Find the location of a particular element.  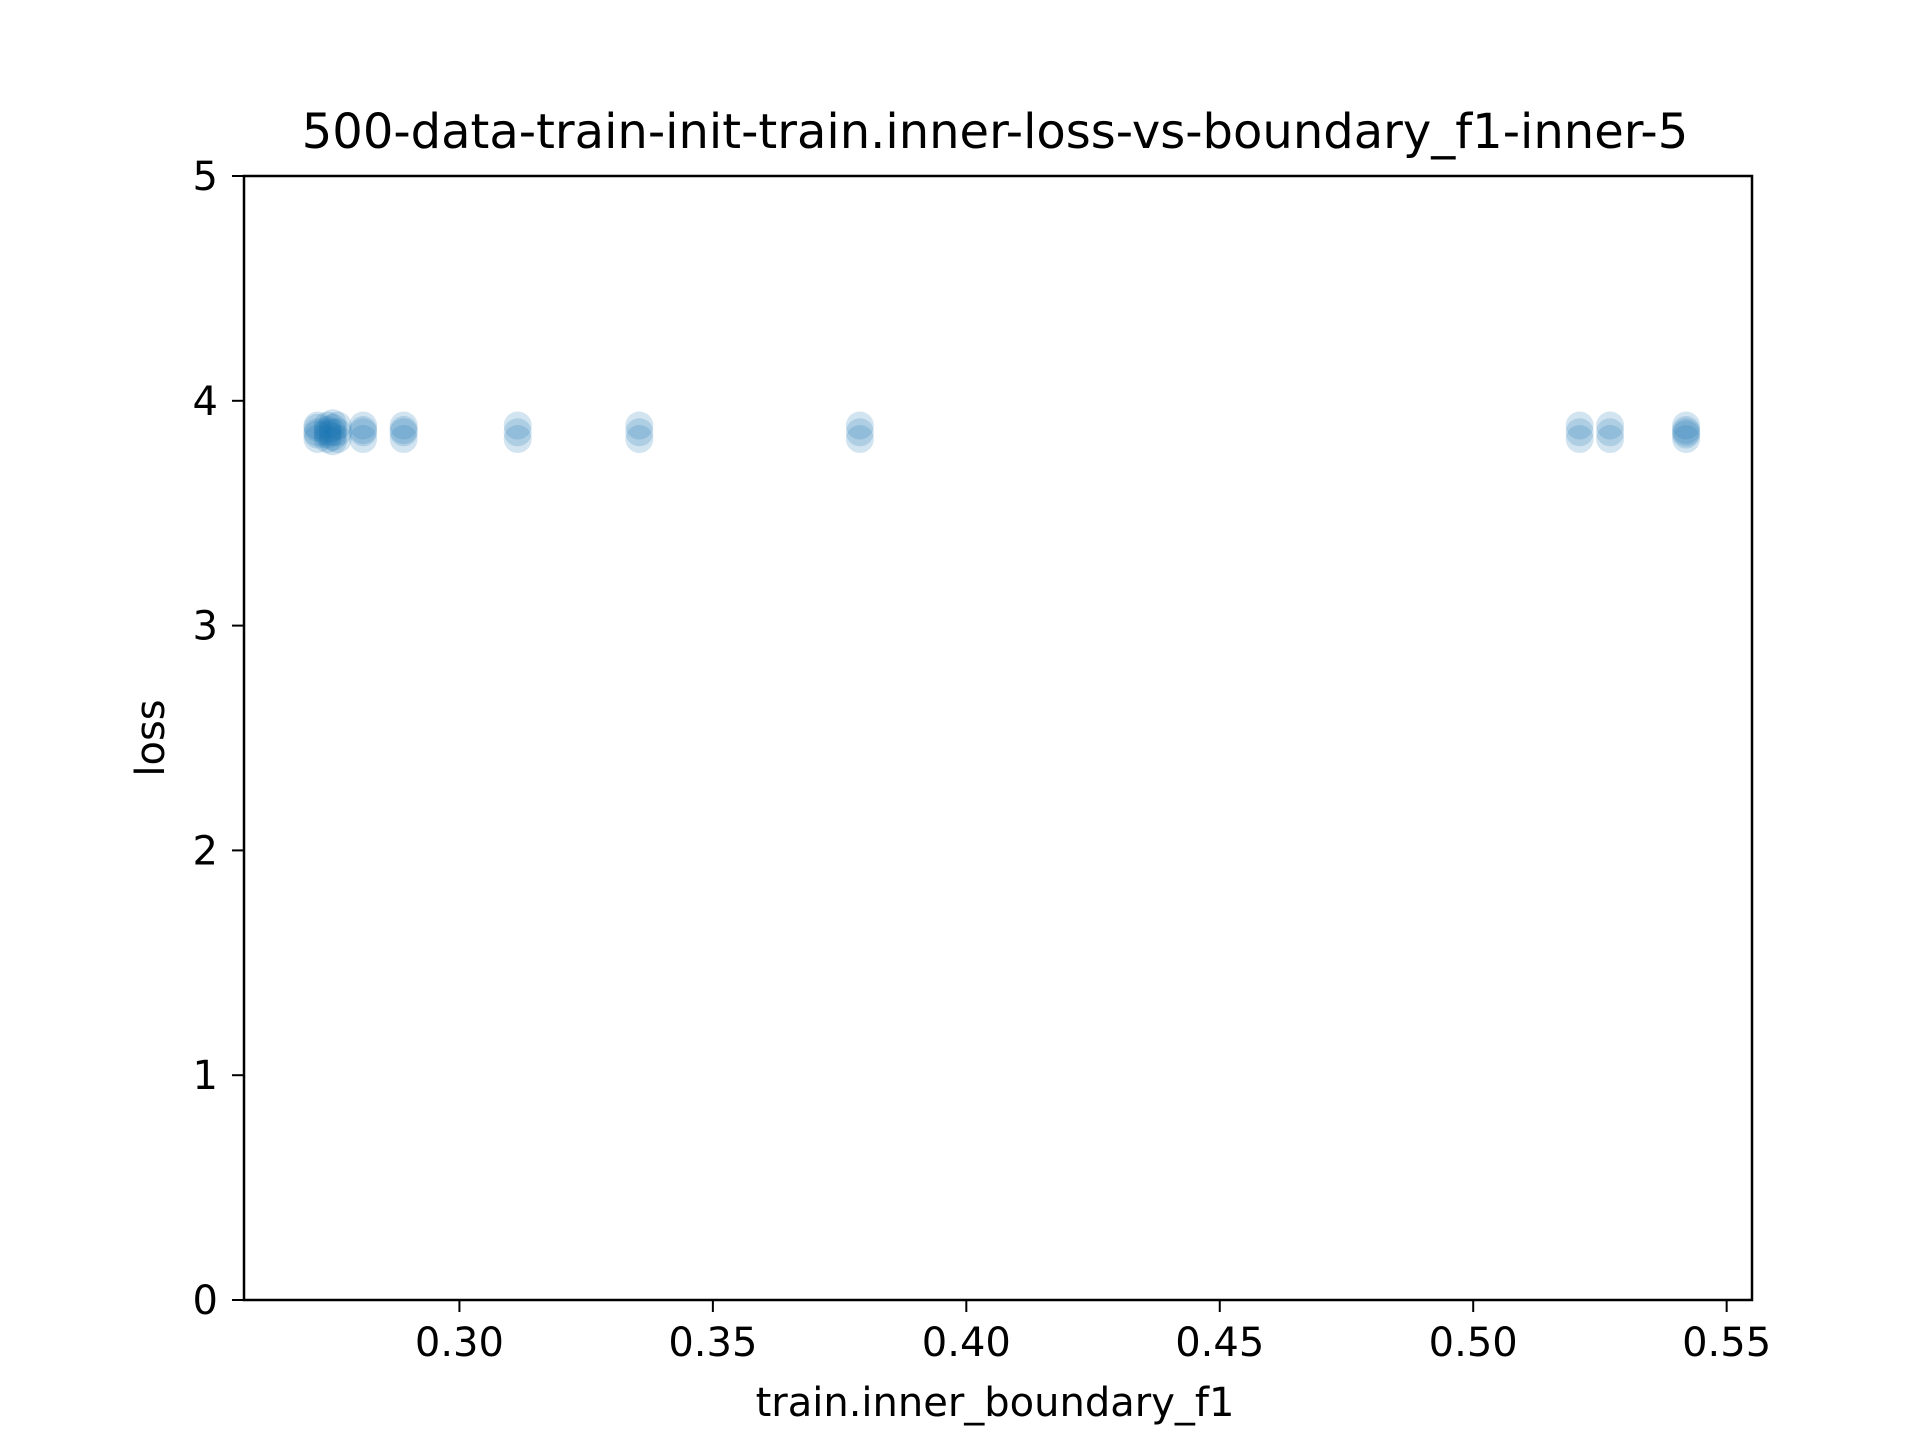

x-tick-label: 0.35 is located at coordinates (712, 1343).